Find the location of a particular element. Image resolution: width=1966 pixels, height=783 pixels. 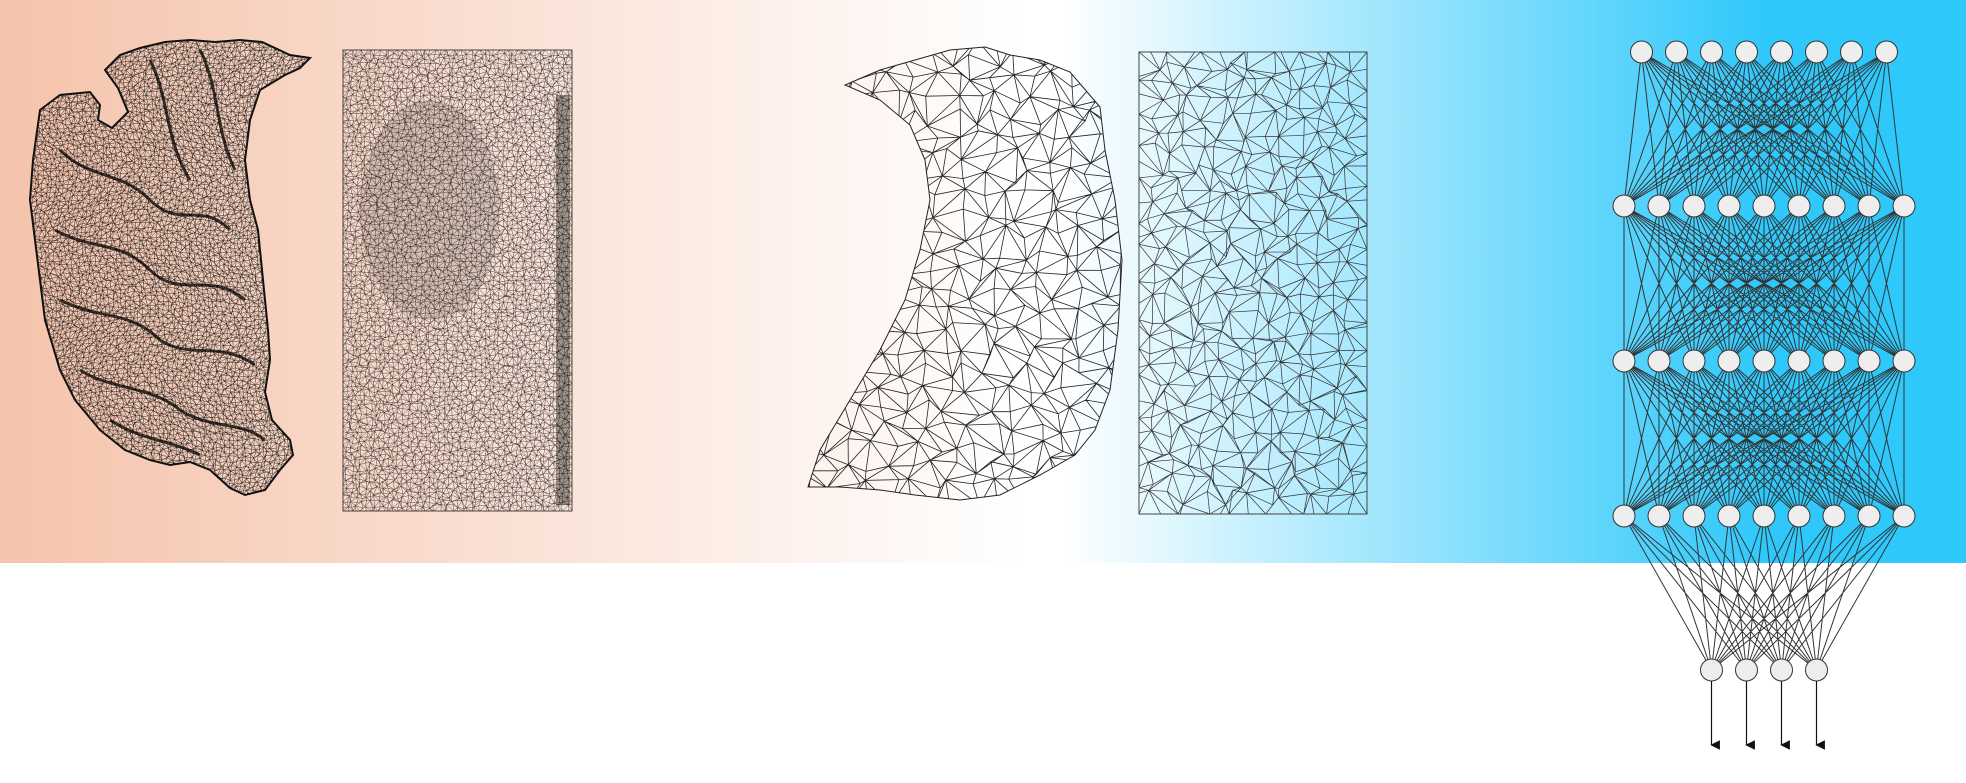

coarse-3d-mesh is located at coordinates (965, 273).